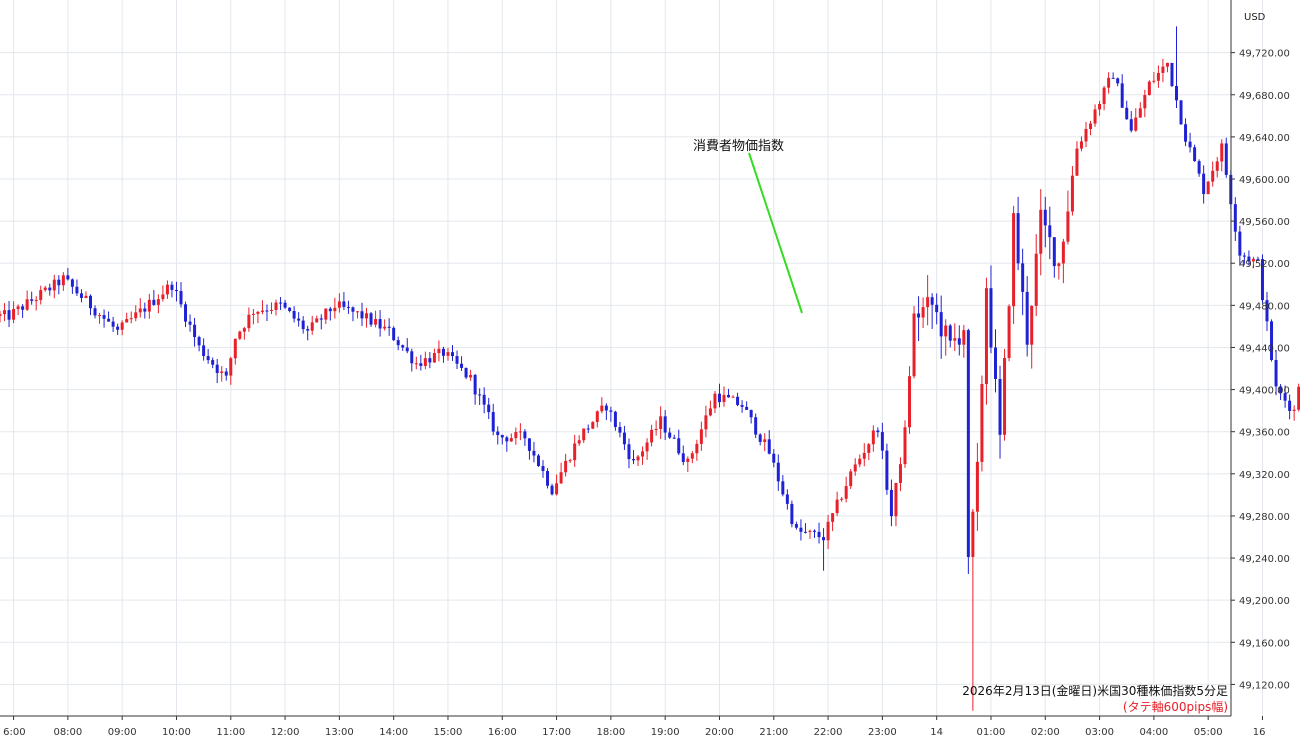 The height and width of the screenshot is (745, 1300). I want to click on cpi-annotation-label: 消費者物価指数, so click(738, 146).